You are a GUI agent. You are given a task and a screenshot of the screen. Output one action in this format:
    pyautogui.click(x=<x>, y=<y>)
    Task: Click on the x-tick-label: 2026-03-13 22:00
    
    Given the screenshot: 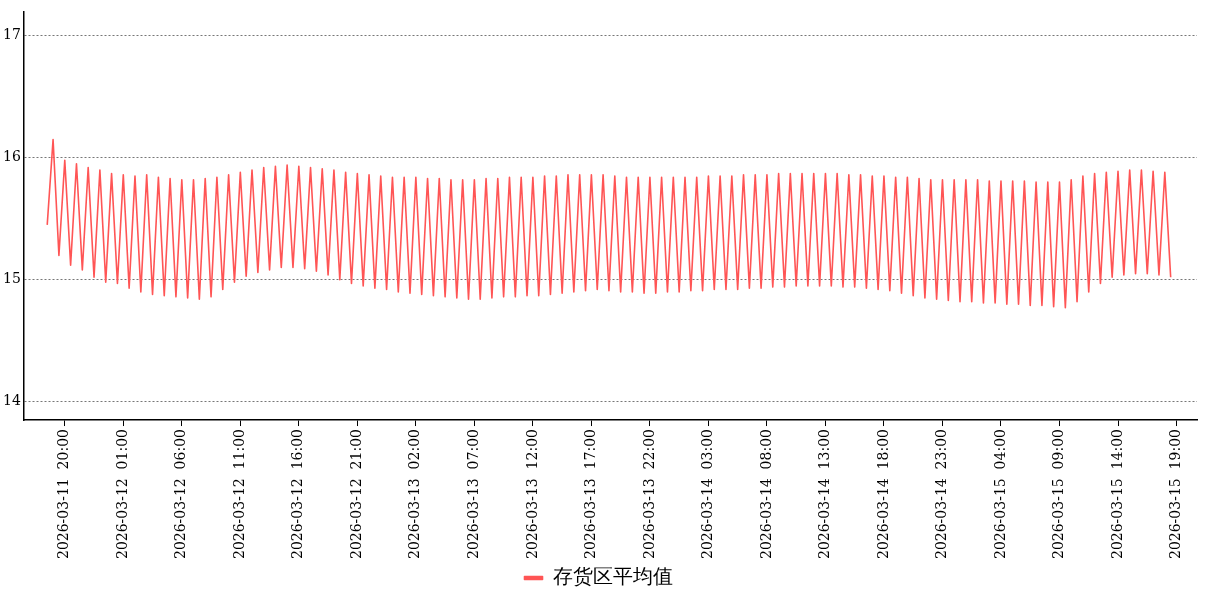 What is the action you would take?
    pyautogui.click(x=648, y=494)
    